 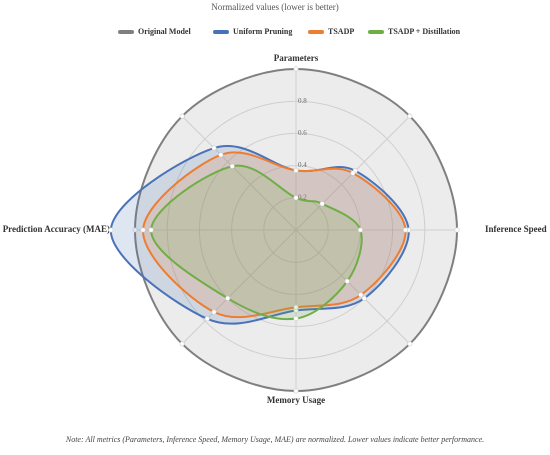 What do you see at coordinates (274, 7) in the screenshot?
I see `chart-title: Normalized values (lower is better)` at bounding box center [274, 7].